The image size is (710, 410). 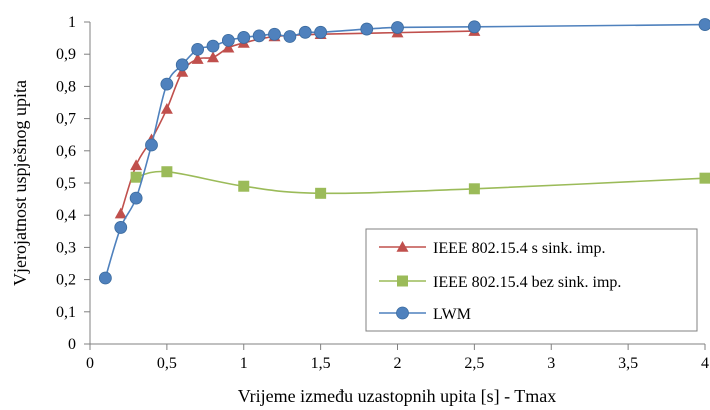 What do you see at coordinates (66, 151) in the screenshot?
I see `y-tick-label: 0,6` at bounding box center [66, 151].